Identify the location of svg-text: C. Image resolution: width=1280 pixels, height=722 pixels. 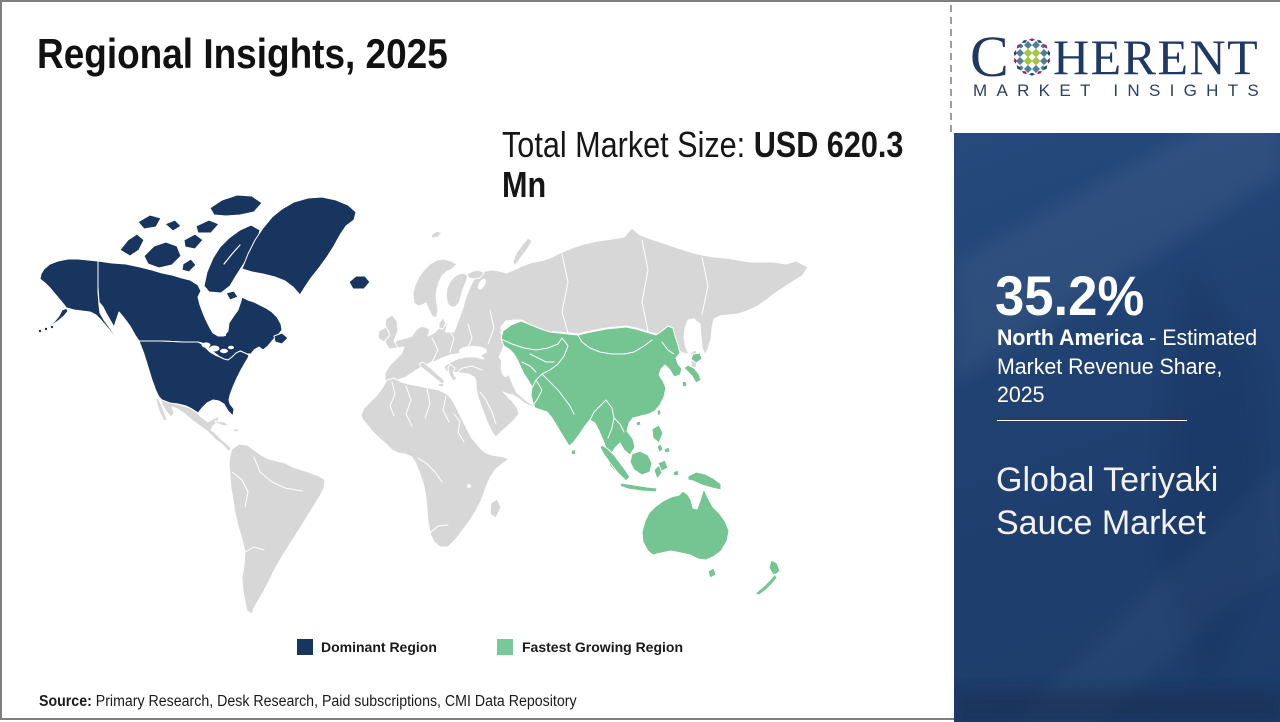
(989, 56).